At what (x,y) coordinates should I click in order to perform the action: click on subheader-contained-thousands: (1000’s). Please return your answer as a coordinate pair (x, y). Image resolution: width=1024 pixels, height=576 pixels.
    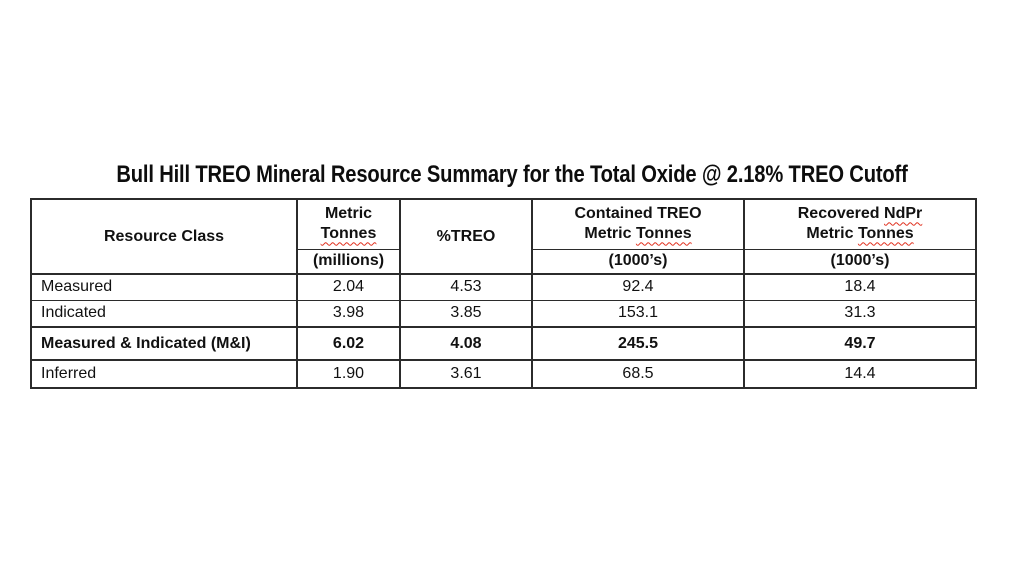
    Looking at the image, I should click on (638, 261).